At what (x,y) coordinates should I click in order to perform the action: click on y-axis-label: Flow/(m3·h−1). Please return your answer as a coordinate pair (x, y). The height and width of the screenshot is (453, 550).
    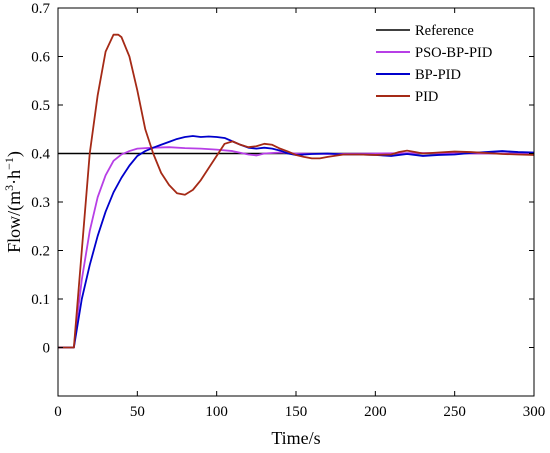
    Looking at the image, I should click on (13, 202).